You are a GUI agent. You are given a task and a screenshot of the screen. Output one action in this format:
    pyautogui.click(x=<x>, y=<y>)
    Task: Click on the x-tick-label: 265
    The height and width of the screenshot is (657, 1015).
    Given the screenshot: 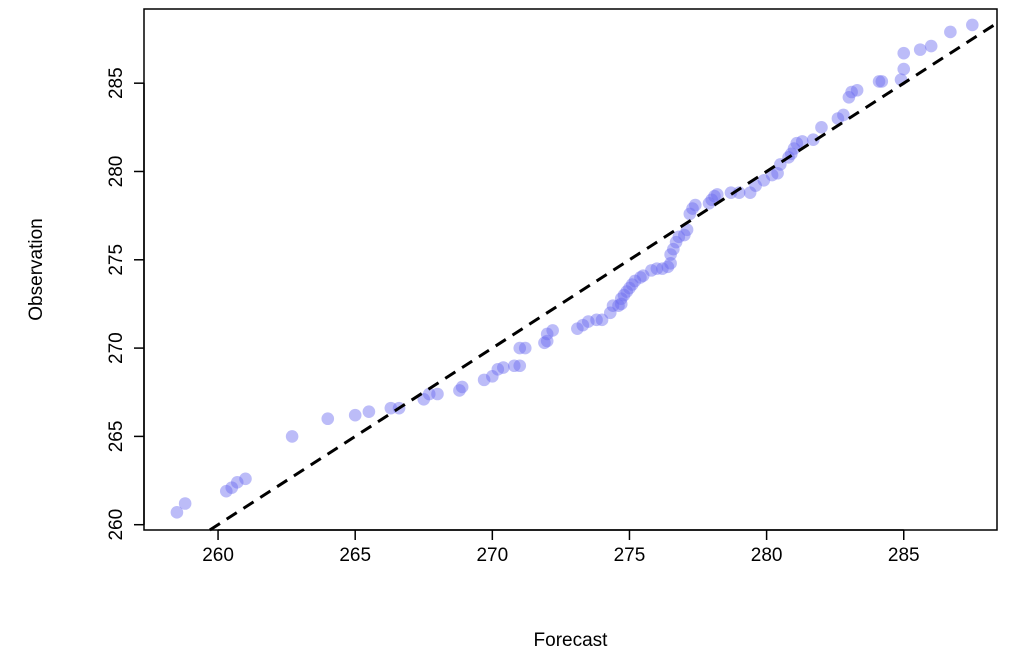 What is the action you would take?
    pyautogui.click(x=355, y=555)
    